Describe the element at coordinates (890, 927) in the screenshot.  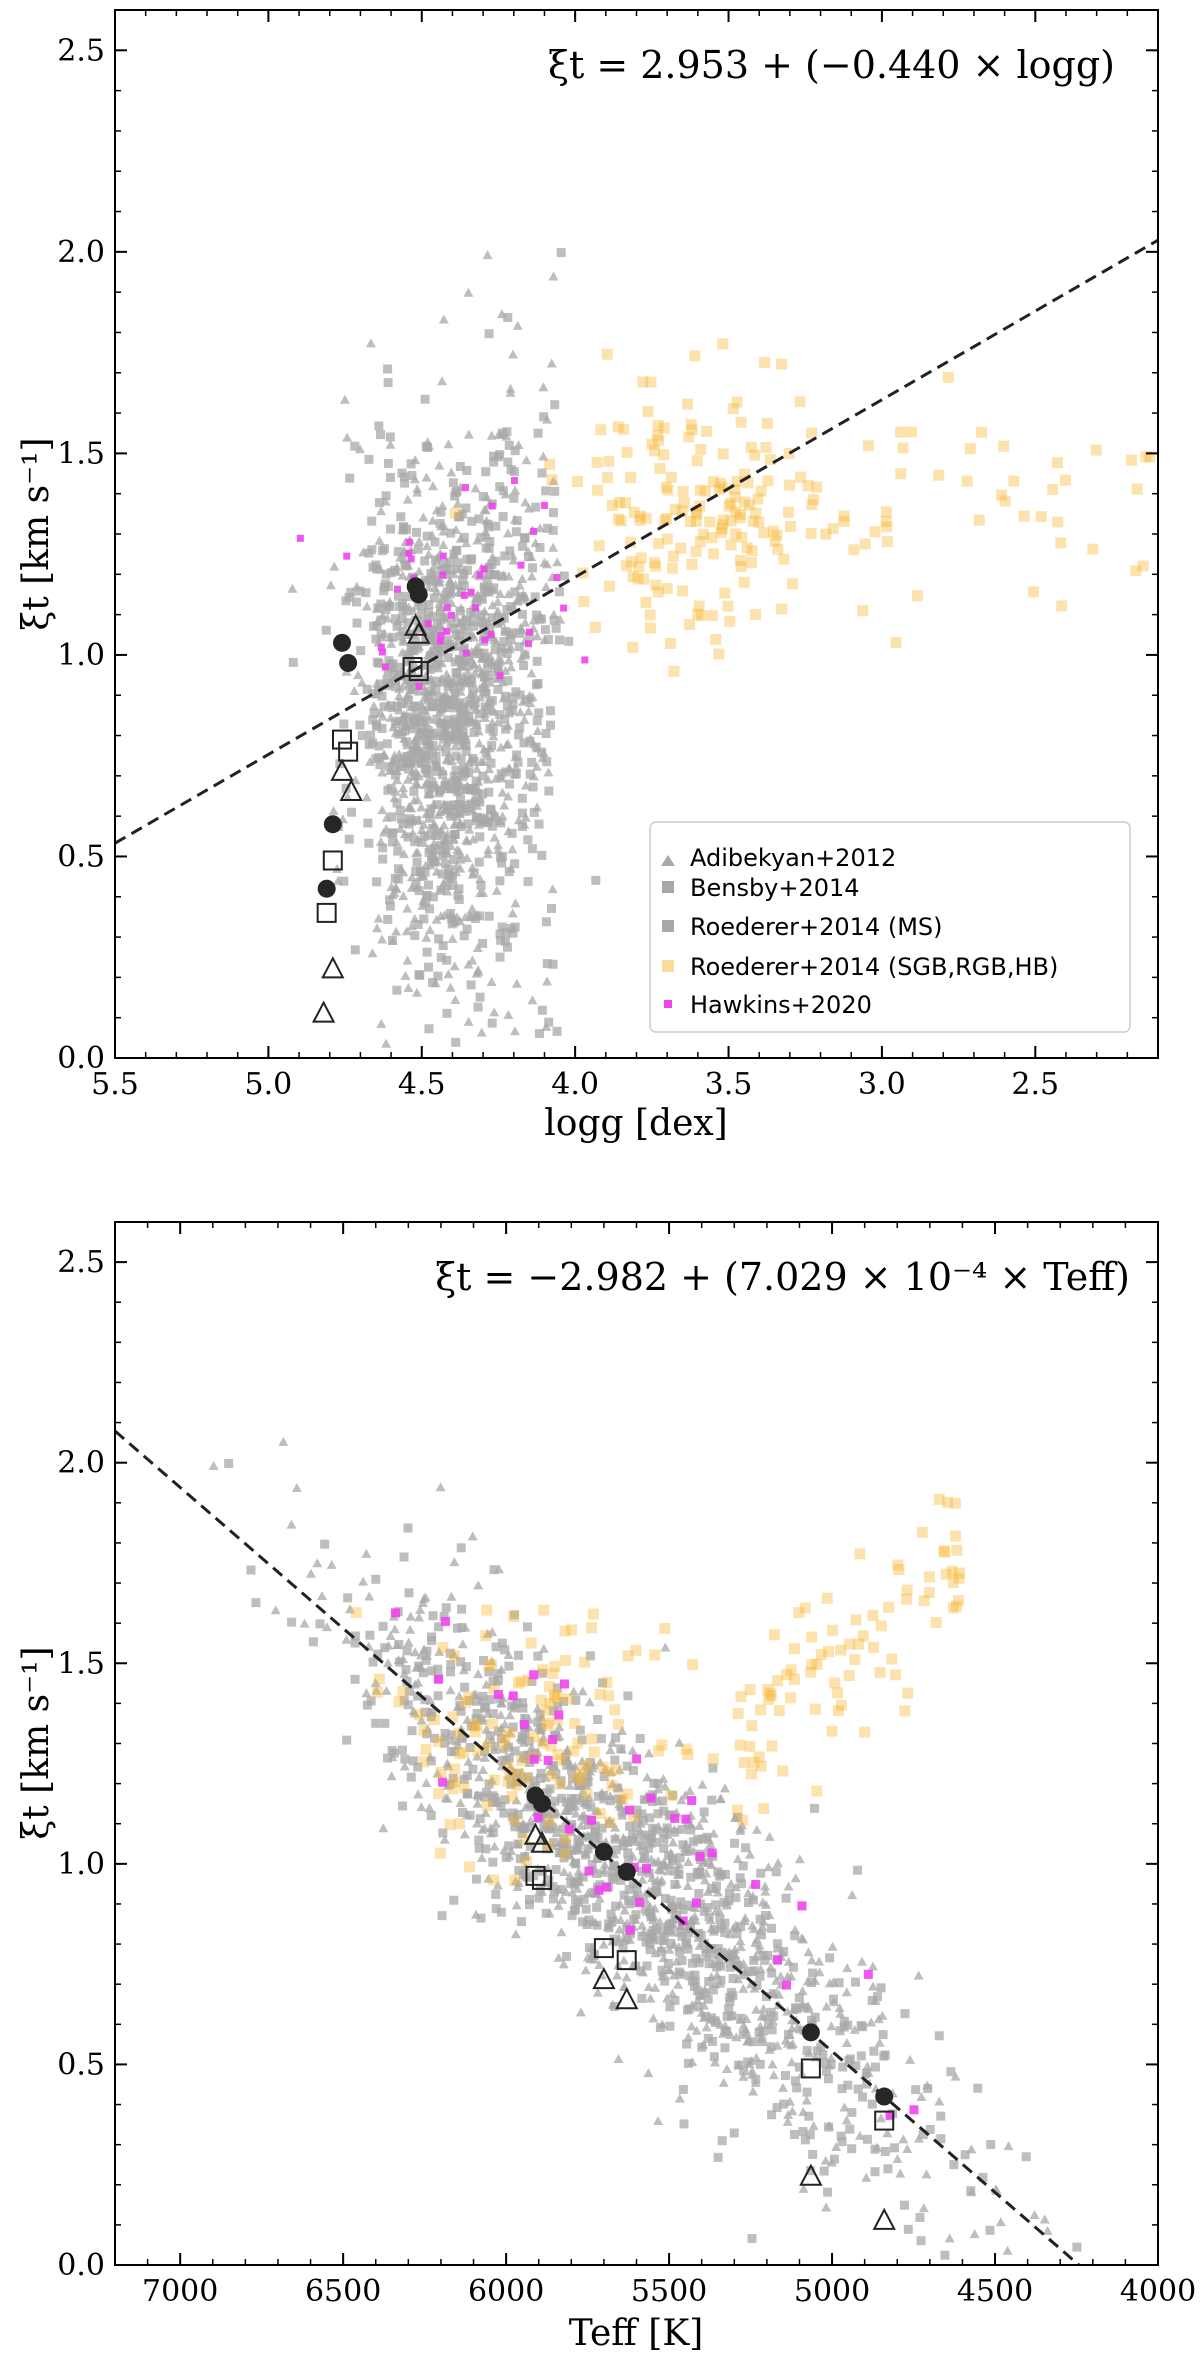
I see `legend-frame` at that location.